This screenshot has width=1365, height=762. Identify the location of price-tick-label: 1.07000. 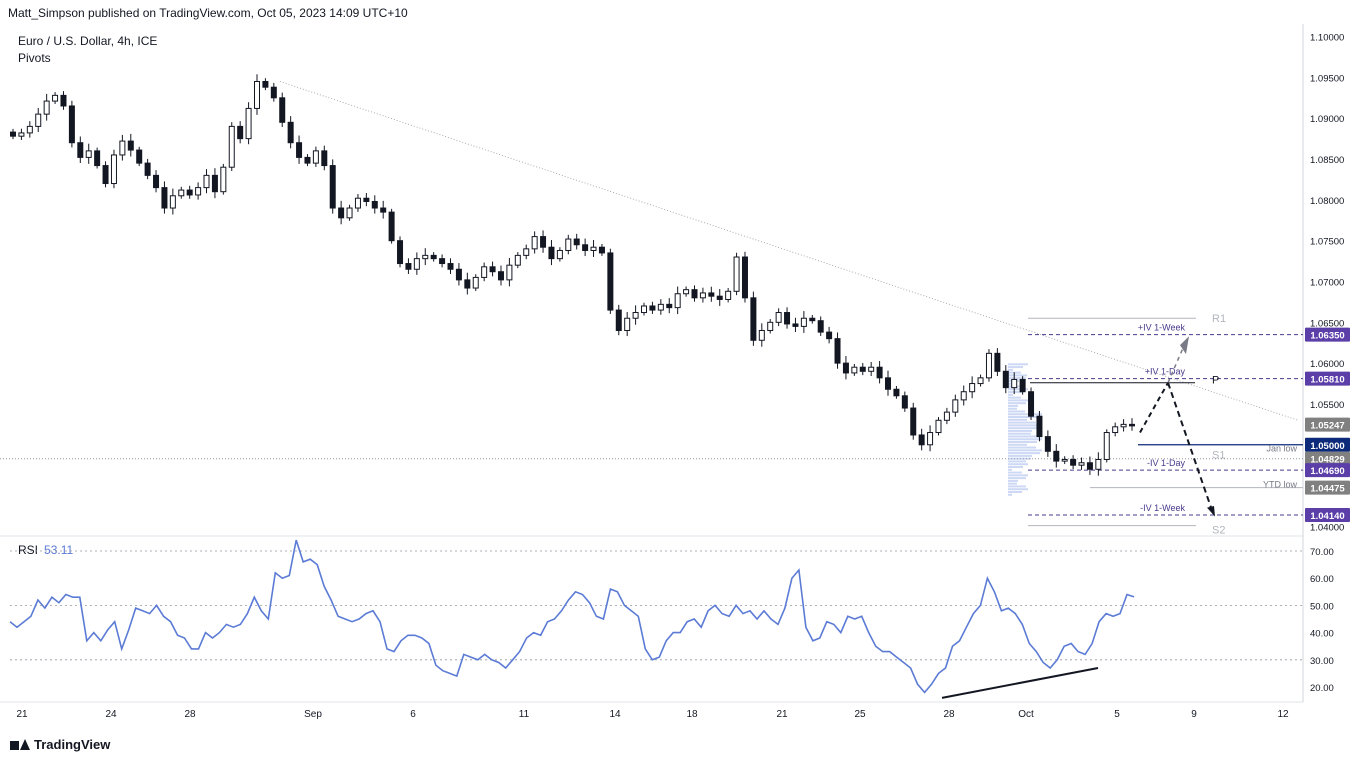
(1327, 283).